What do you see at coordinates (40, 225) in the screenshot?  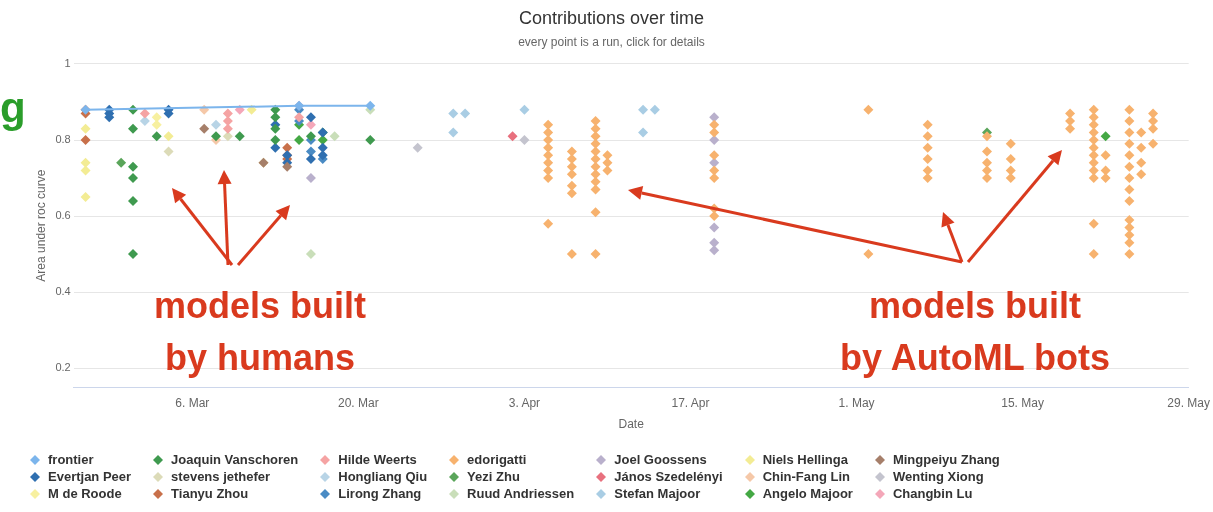 I see `y-axis-title: Area under roc curve` at bounding box center [40, 225].